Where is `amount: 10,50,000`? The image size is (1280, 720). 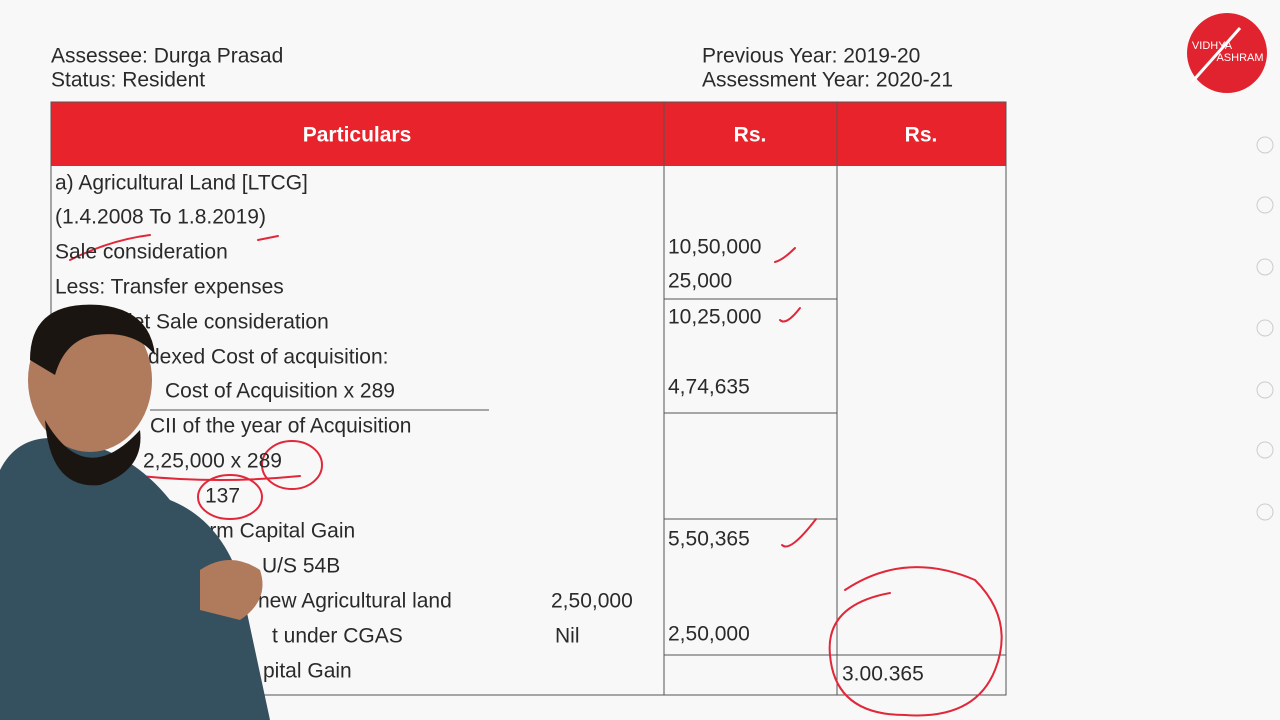
amount: 10,50,000 is located at coordinates (714, 247).